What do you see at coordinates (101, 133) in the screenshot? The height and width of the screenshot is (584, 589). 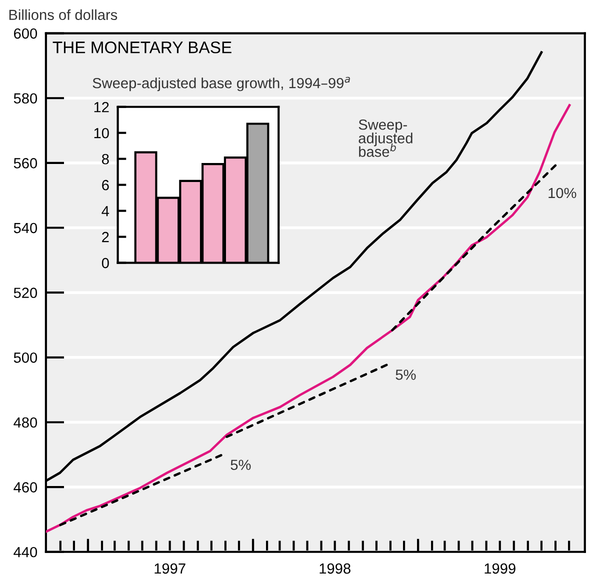 I see `y-tick-label: 10` at bounding box center [101, 133].